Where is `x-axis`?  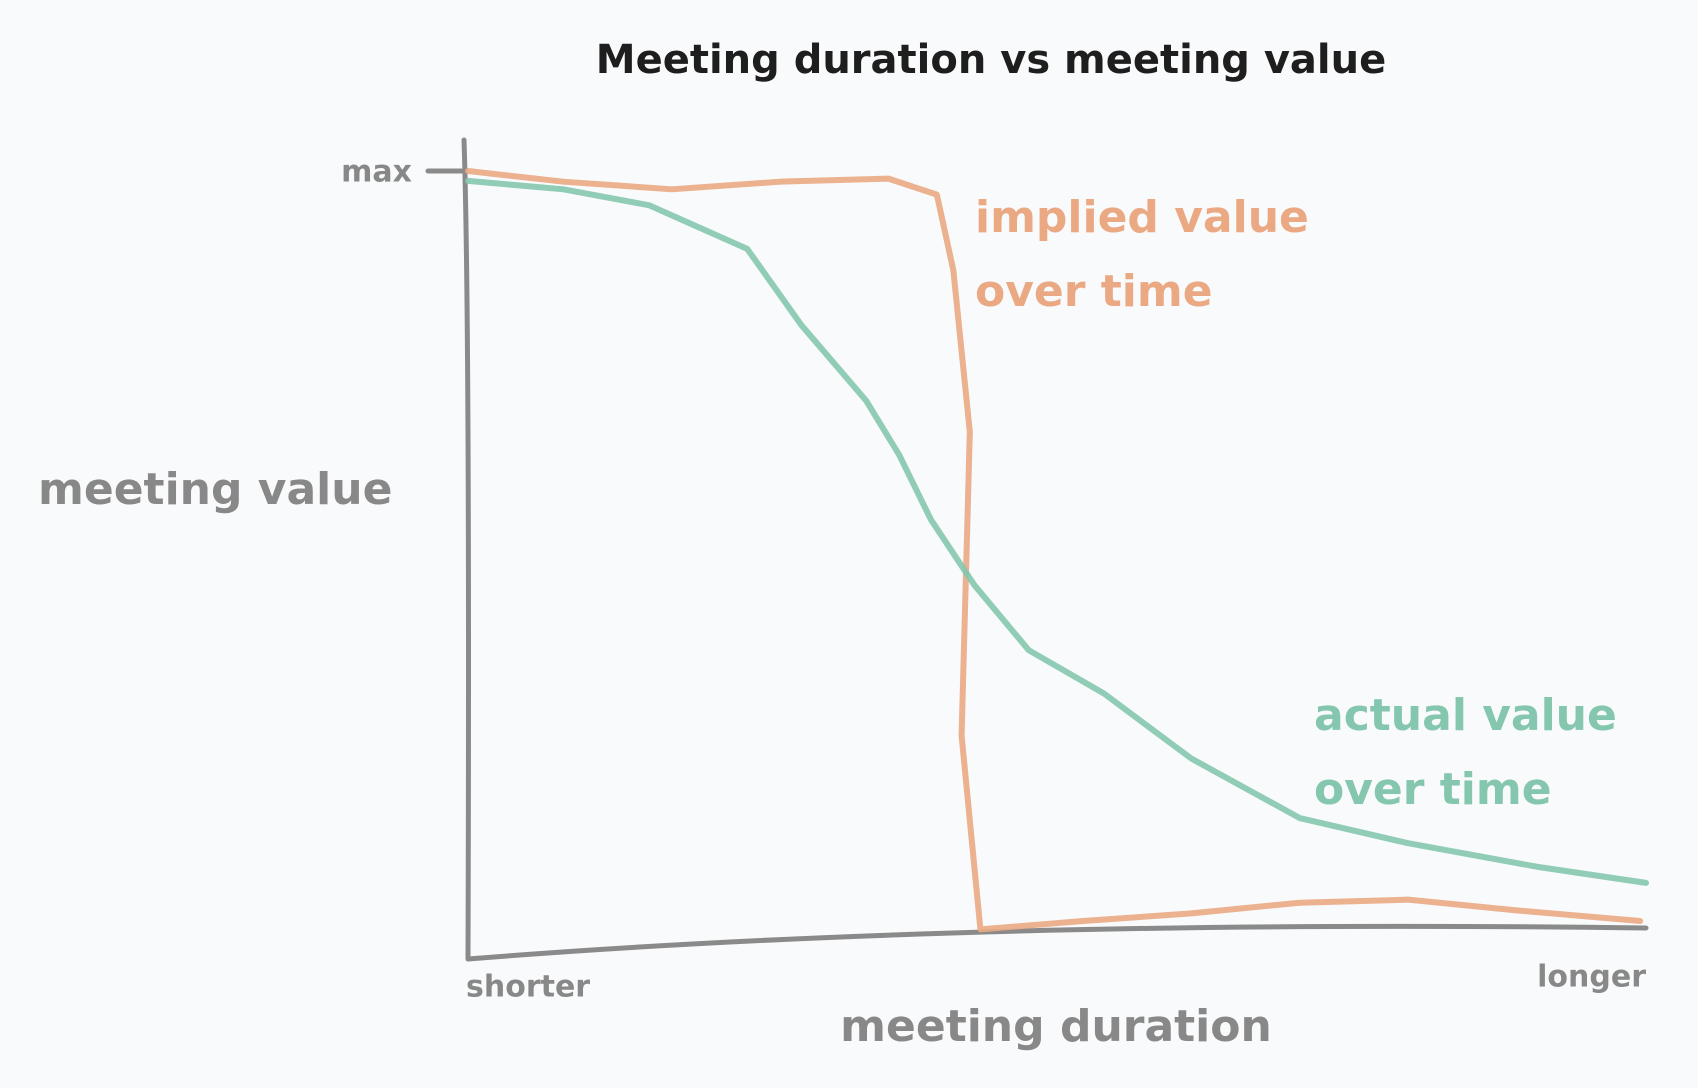
x-axis is located at coordinates (1057, 942).